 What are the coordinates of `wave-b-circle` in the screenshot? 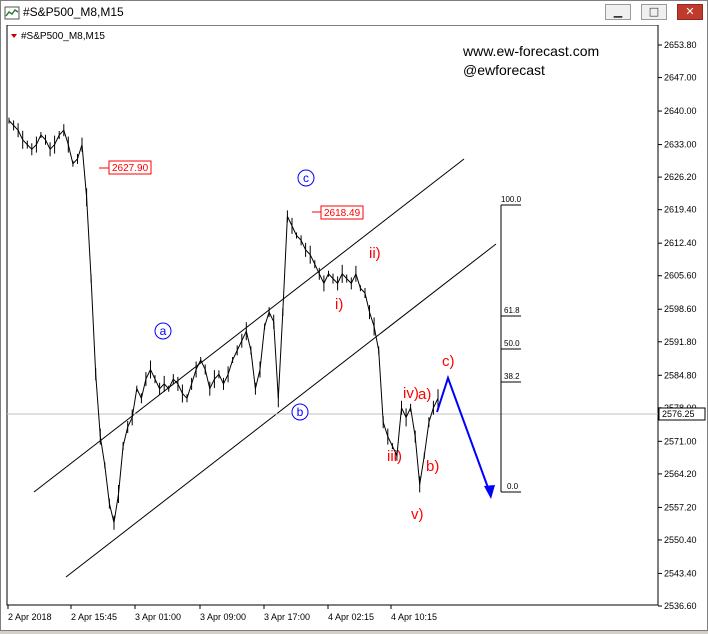 It's located at (300, 412).